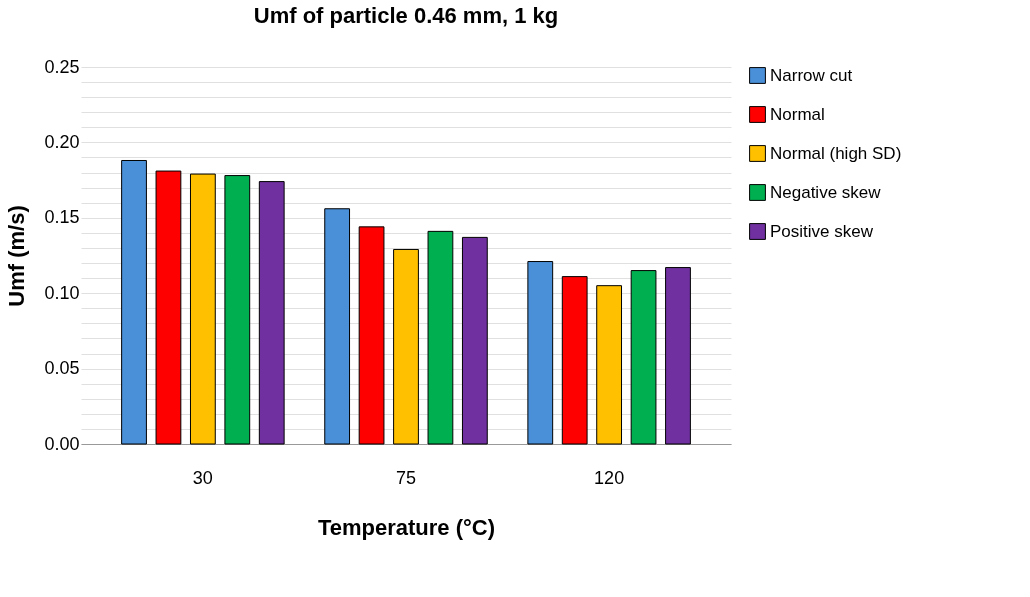  I want to click on legend-label: Normal (high SD), so click(836, 153).